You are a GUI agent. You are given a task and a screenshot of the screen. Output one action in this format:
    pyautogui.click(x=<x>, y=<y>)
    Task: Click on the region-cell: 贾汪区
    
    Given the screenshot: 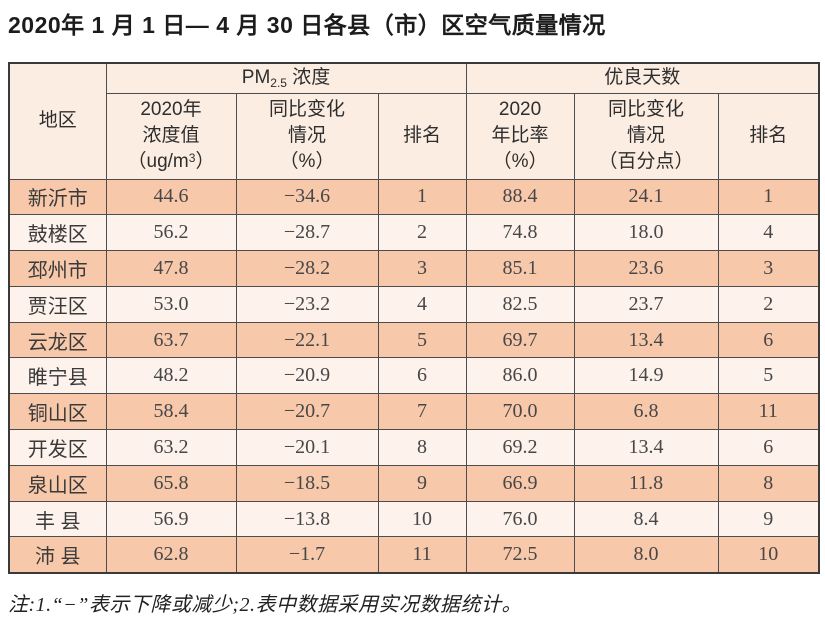 What is the action you would take?
    pyautogui.click(x=57, y=304)
    